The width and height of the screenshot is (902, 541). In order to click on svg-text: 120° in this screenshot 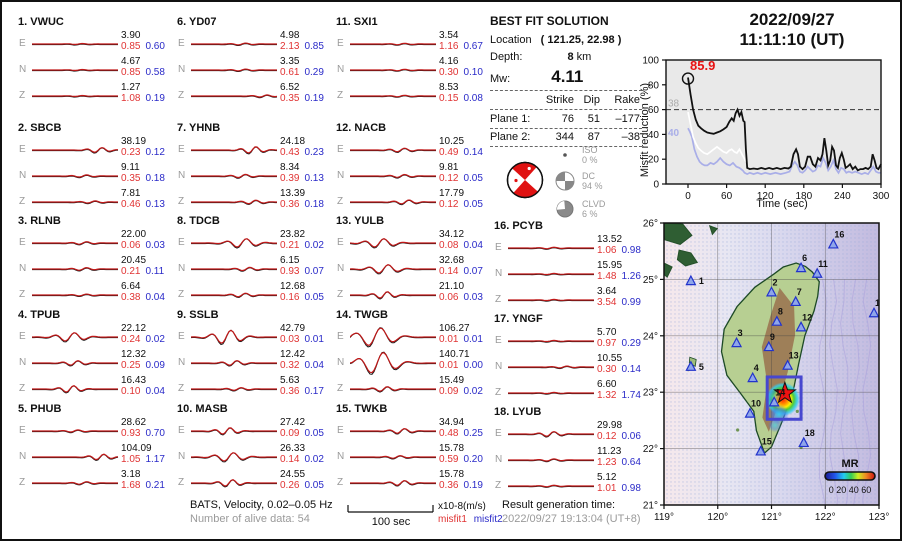, I will do `click(717, 517)`.